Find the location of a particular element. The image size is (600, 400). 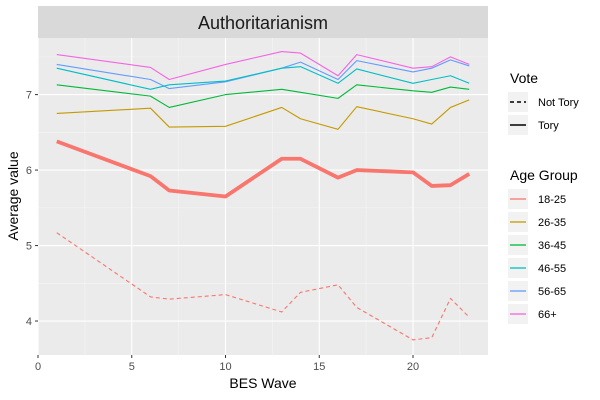

series-line-18-25-tory is located at coordinates (263, 169).